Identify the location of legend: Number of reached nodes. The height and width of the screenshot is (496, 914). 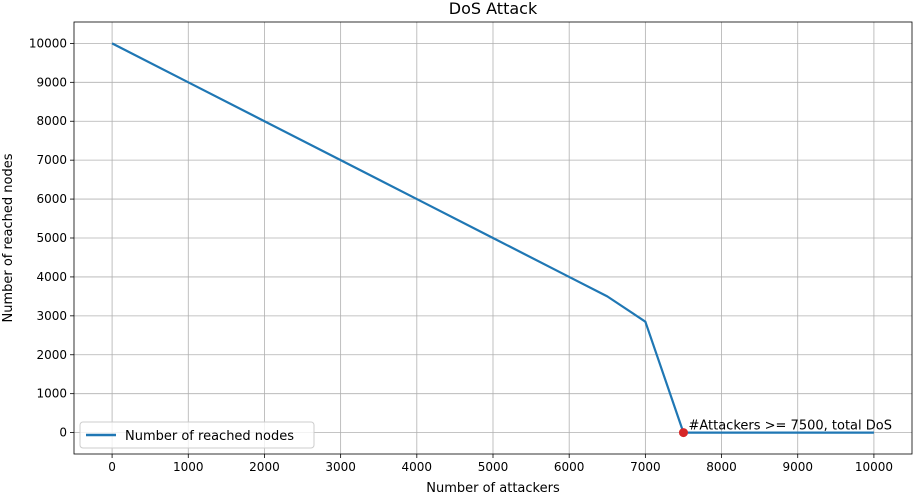
(197, 435).